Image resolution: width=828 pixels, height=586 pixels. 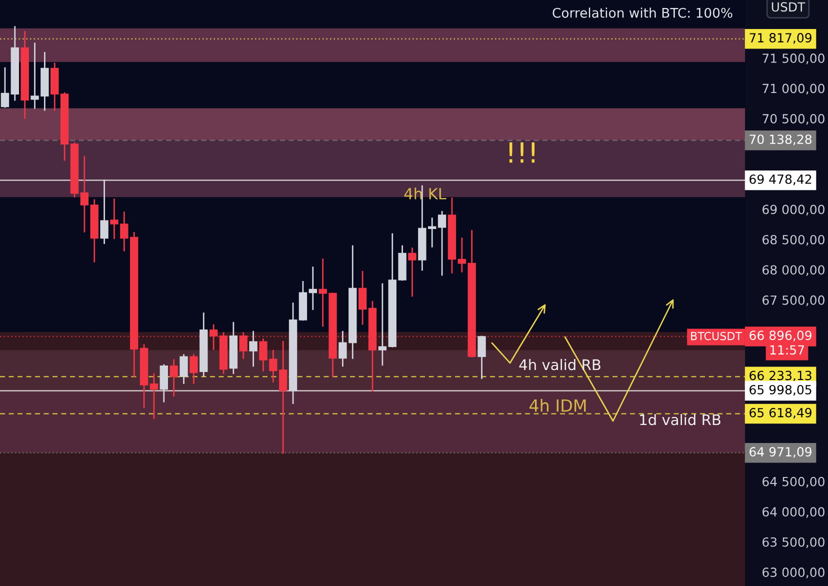 What do you see at coordinates (793, 59) in the screenshot?
I see `y-tick-label: 71 500,00` at bounding box center [793, 59].